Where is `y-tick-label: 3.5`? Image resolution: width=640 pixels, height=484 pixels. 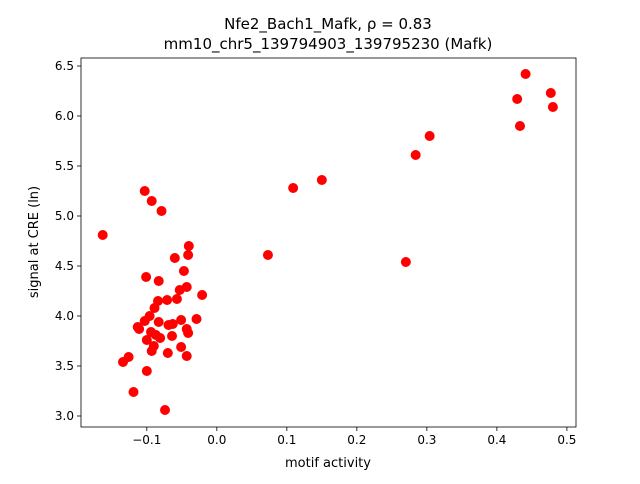
y-tick-label: 3.5 is located at coordinates (64, 366).